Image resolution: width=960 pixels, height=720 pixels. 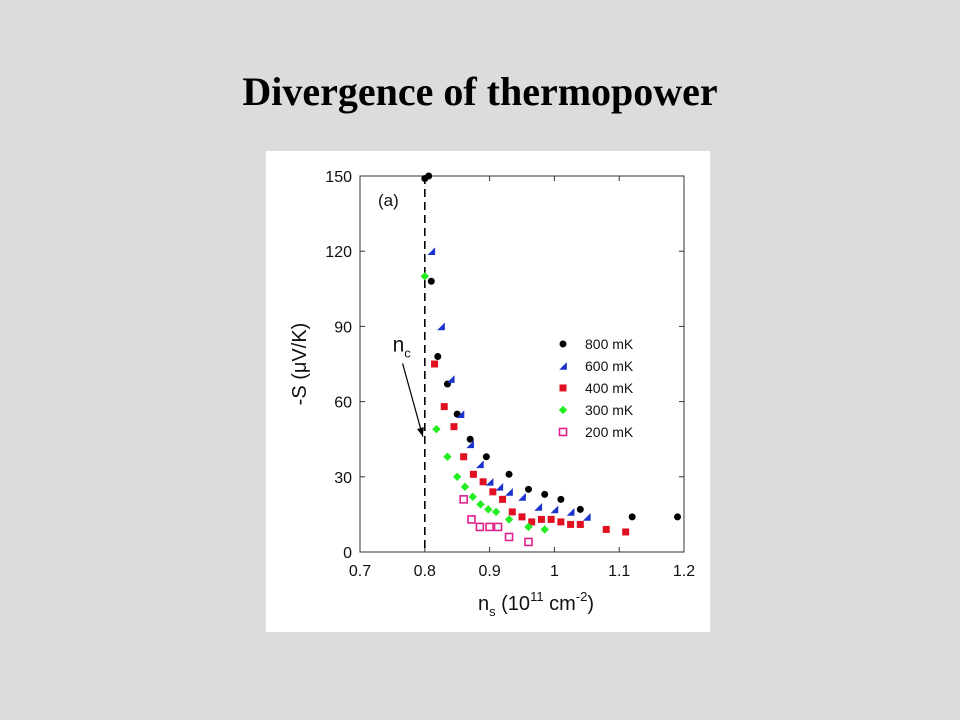 What do you see at coordinates (609, 432) in the screenshot?
I see `legend-label-200-mk: 200 mK` at bounding box center [609, 432].